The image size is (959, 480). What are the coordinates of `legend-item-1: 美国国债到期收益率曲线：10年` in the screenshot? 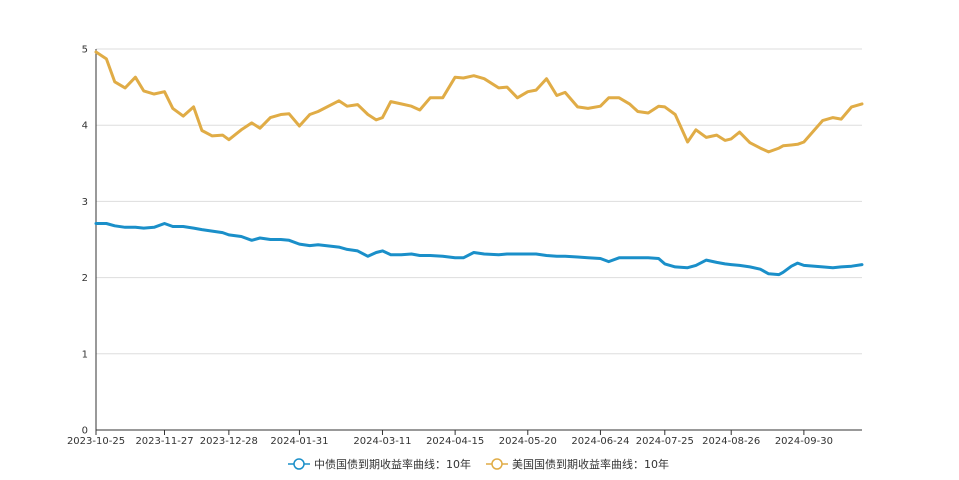 It's located at (577, 464).